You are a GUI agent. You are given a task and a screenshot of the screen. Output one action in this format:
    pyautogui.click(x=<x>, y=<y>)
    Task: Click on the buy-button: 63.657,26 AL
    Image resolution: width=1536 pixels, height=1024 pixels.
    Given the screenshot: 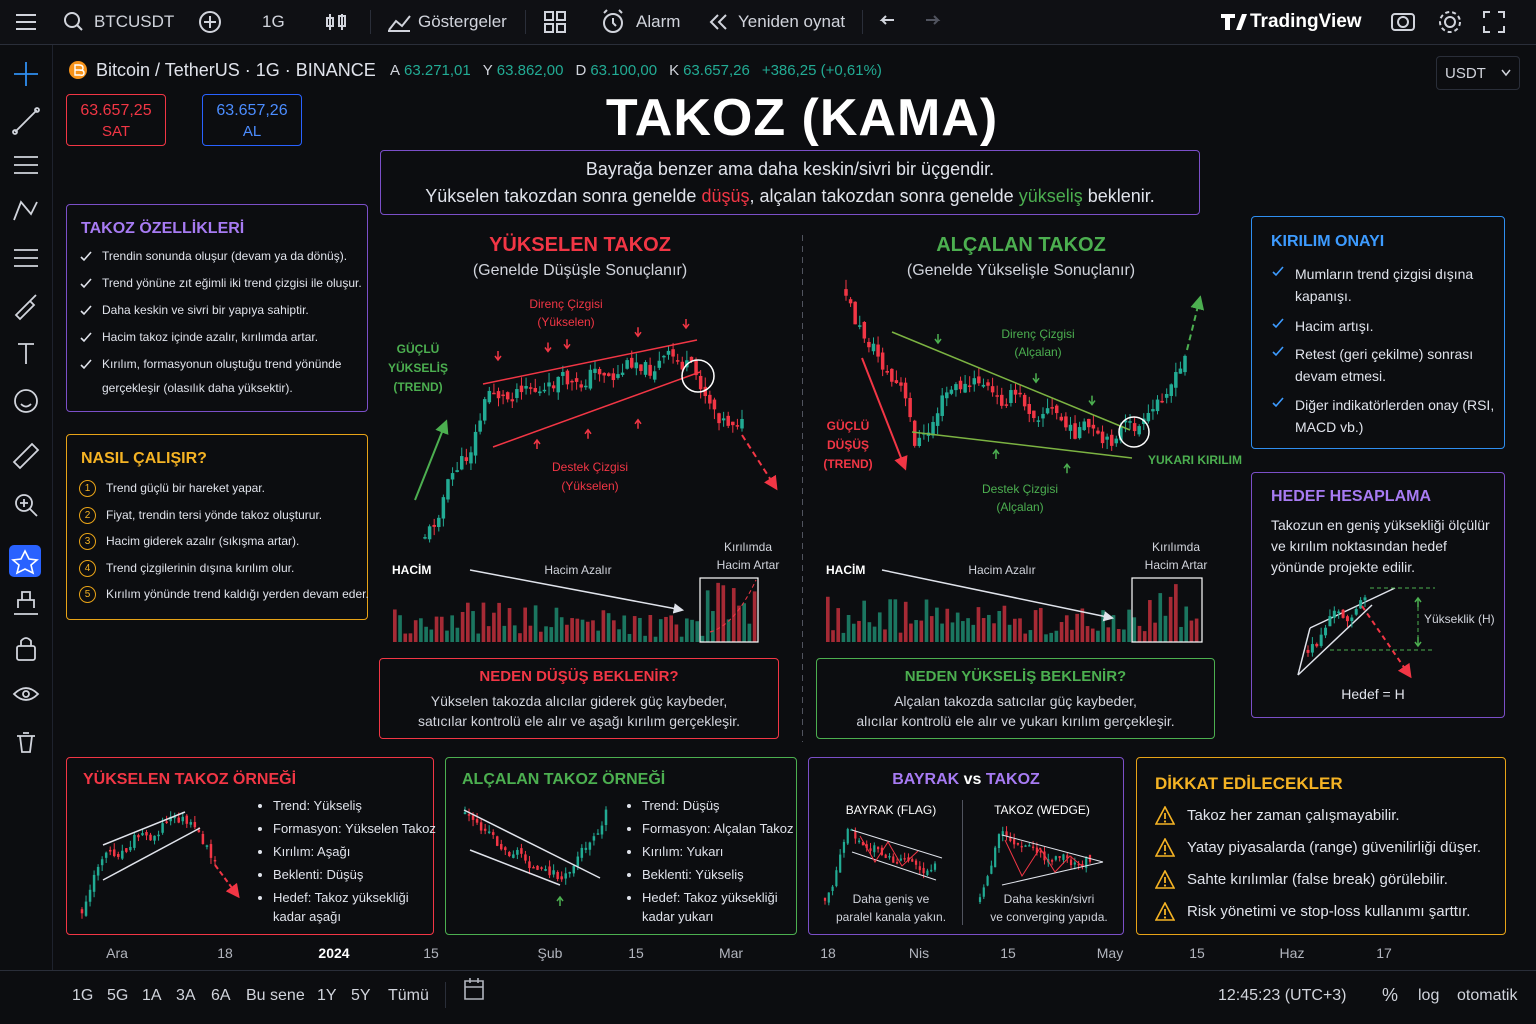 What is the action you would take?
    pyautogui.click(x=252, y=120)
    